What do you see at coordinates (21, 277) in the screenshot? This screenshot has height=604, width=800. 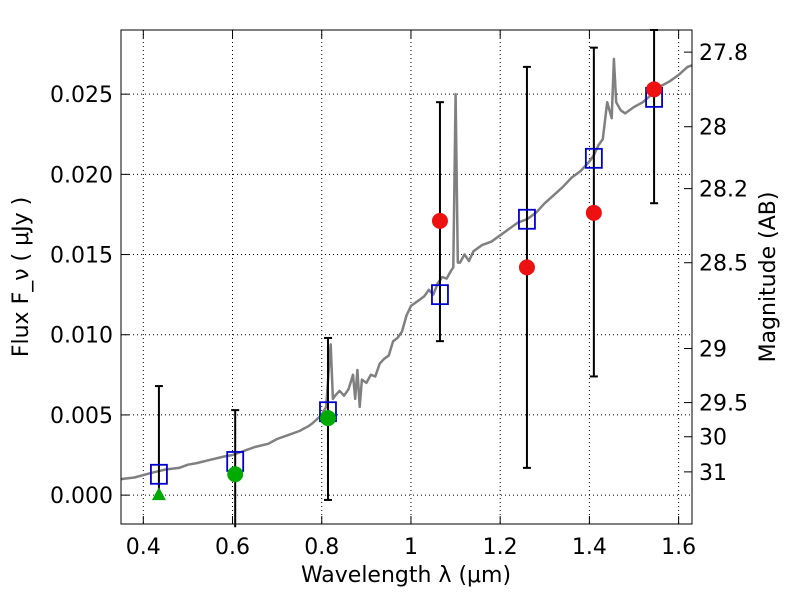 I see `y-axis-label: Flux F_ν ( μJy )` at bounding box center [21, 277].